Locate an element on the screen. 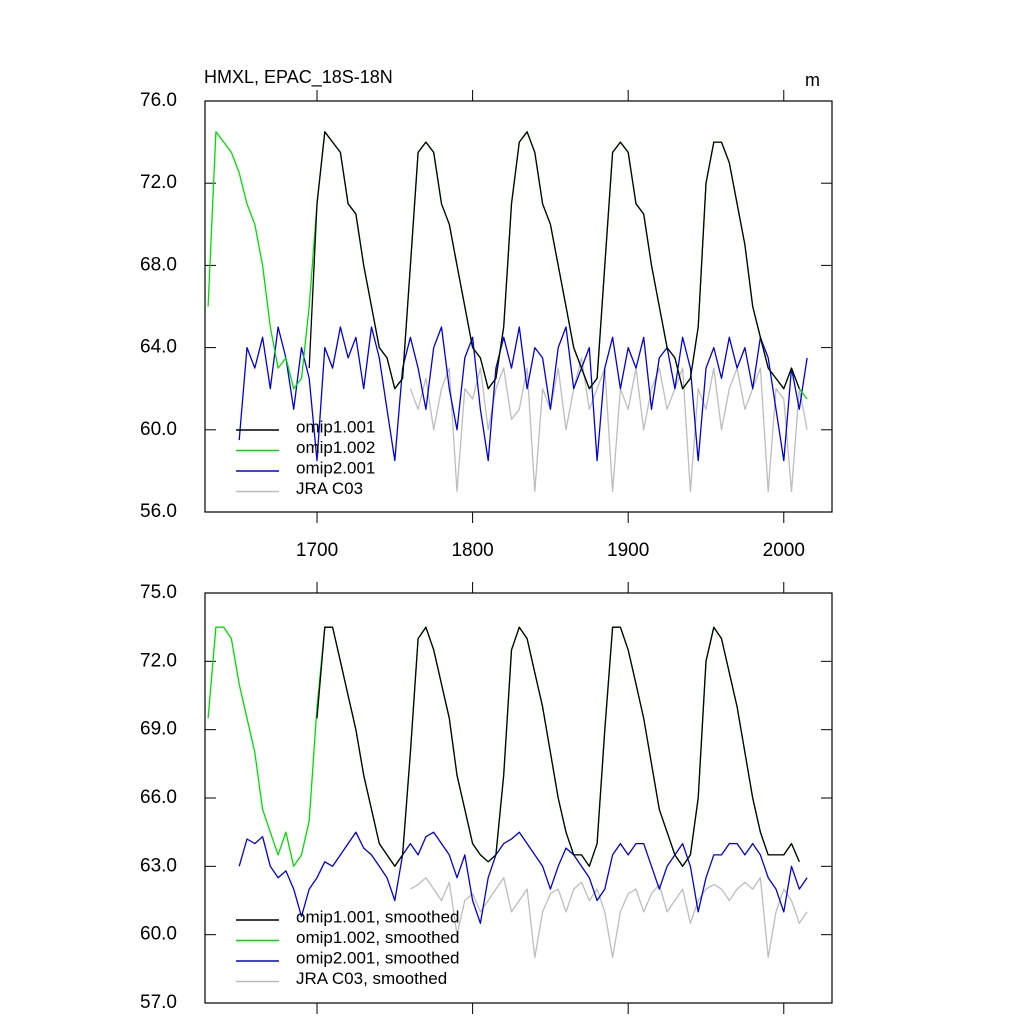  y-tick-label: 66.0 is located at coordinates (158, 797).